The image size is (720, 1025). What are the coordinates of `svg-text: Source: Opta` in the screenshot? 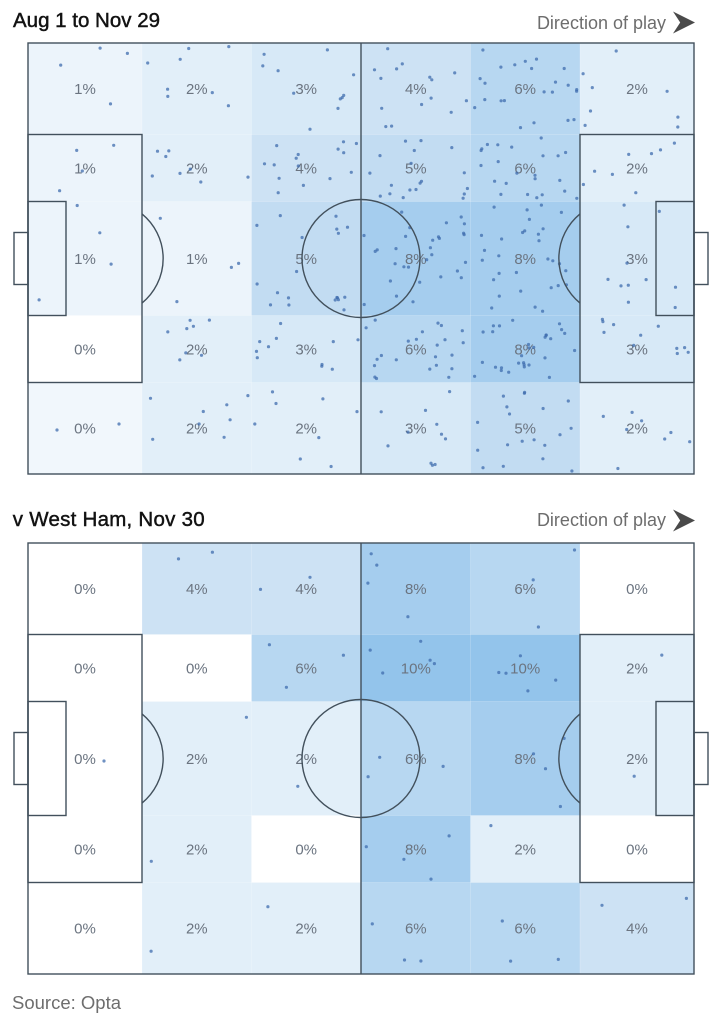 It's located at (67, 1002).